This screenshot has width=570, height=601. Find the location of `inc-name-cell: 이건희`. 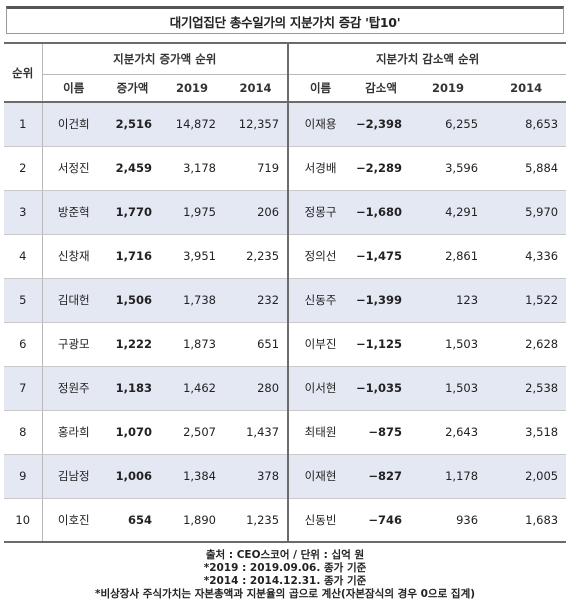

inc-name-cell: 이건희 is located at coordinates (73, 124).